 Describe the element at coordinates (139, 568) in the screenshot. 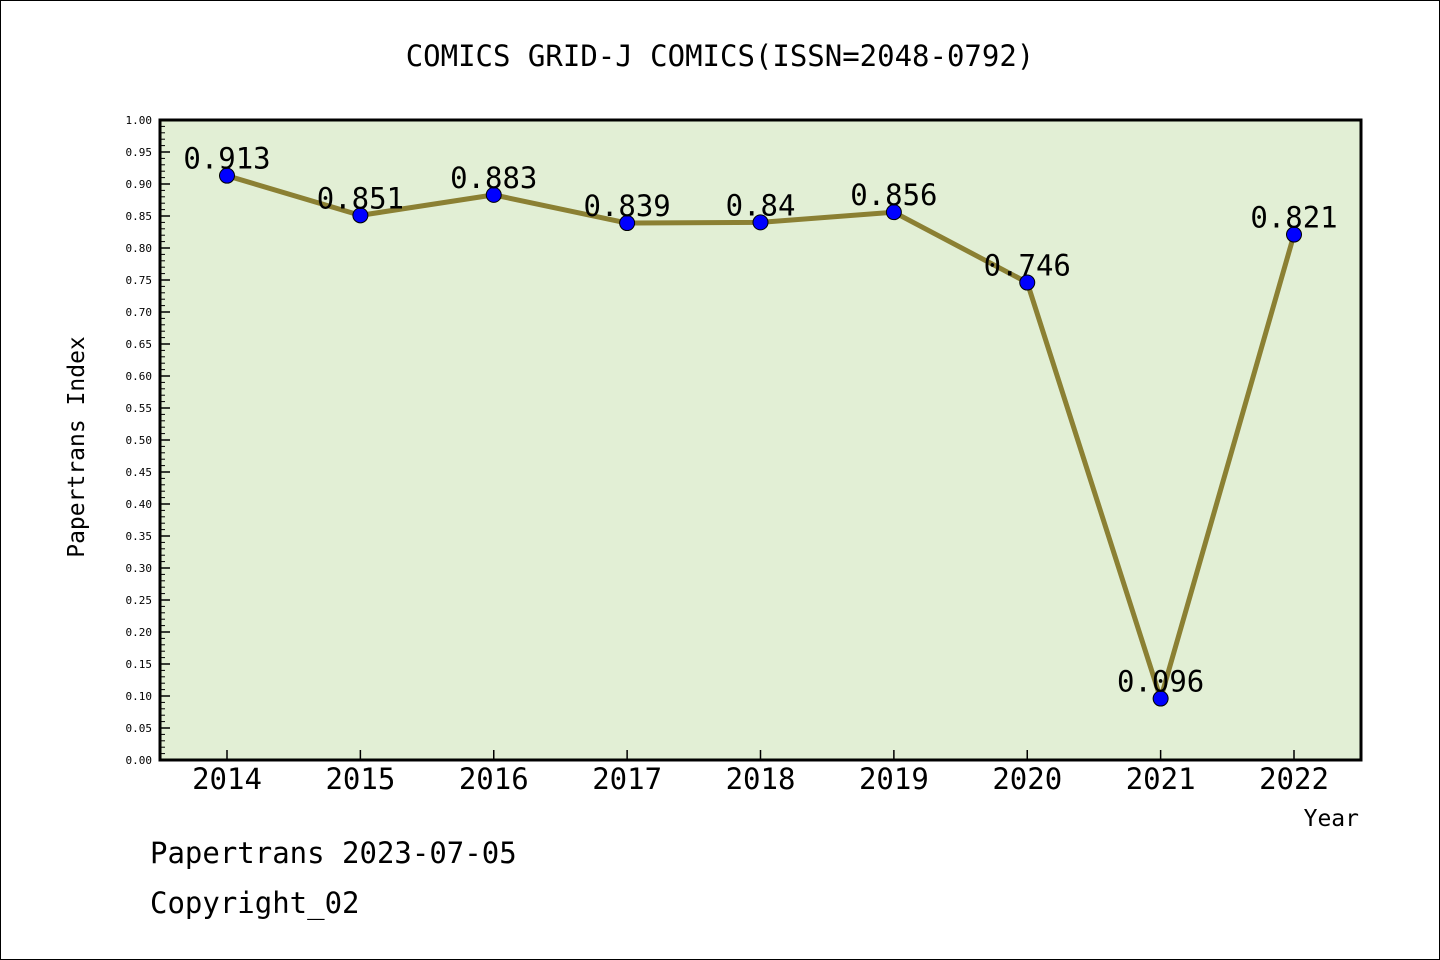

I see `y-tick-label: 0.30` at that location.